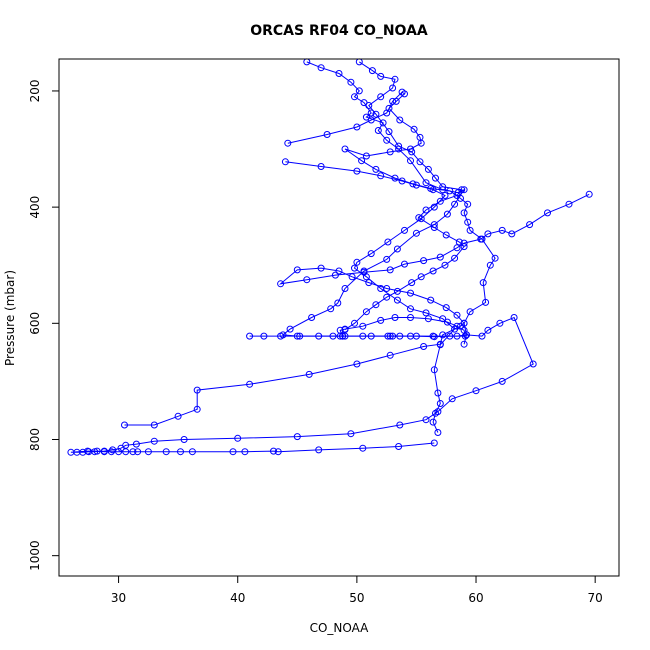  What do you see at coordinates (356, 598) in the screenshot?
I see `x-tick-label: 50` at bounding box center [356, 598].